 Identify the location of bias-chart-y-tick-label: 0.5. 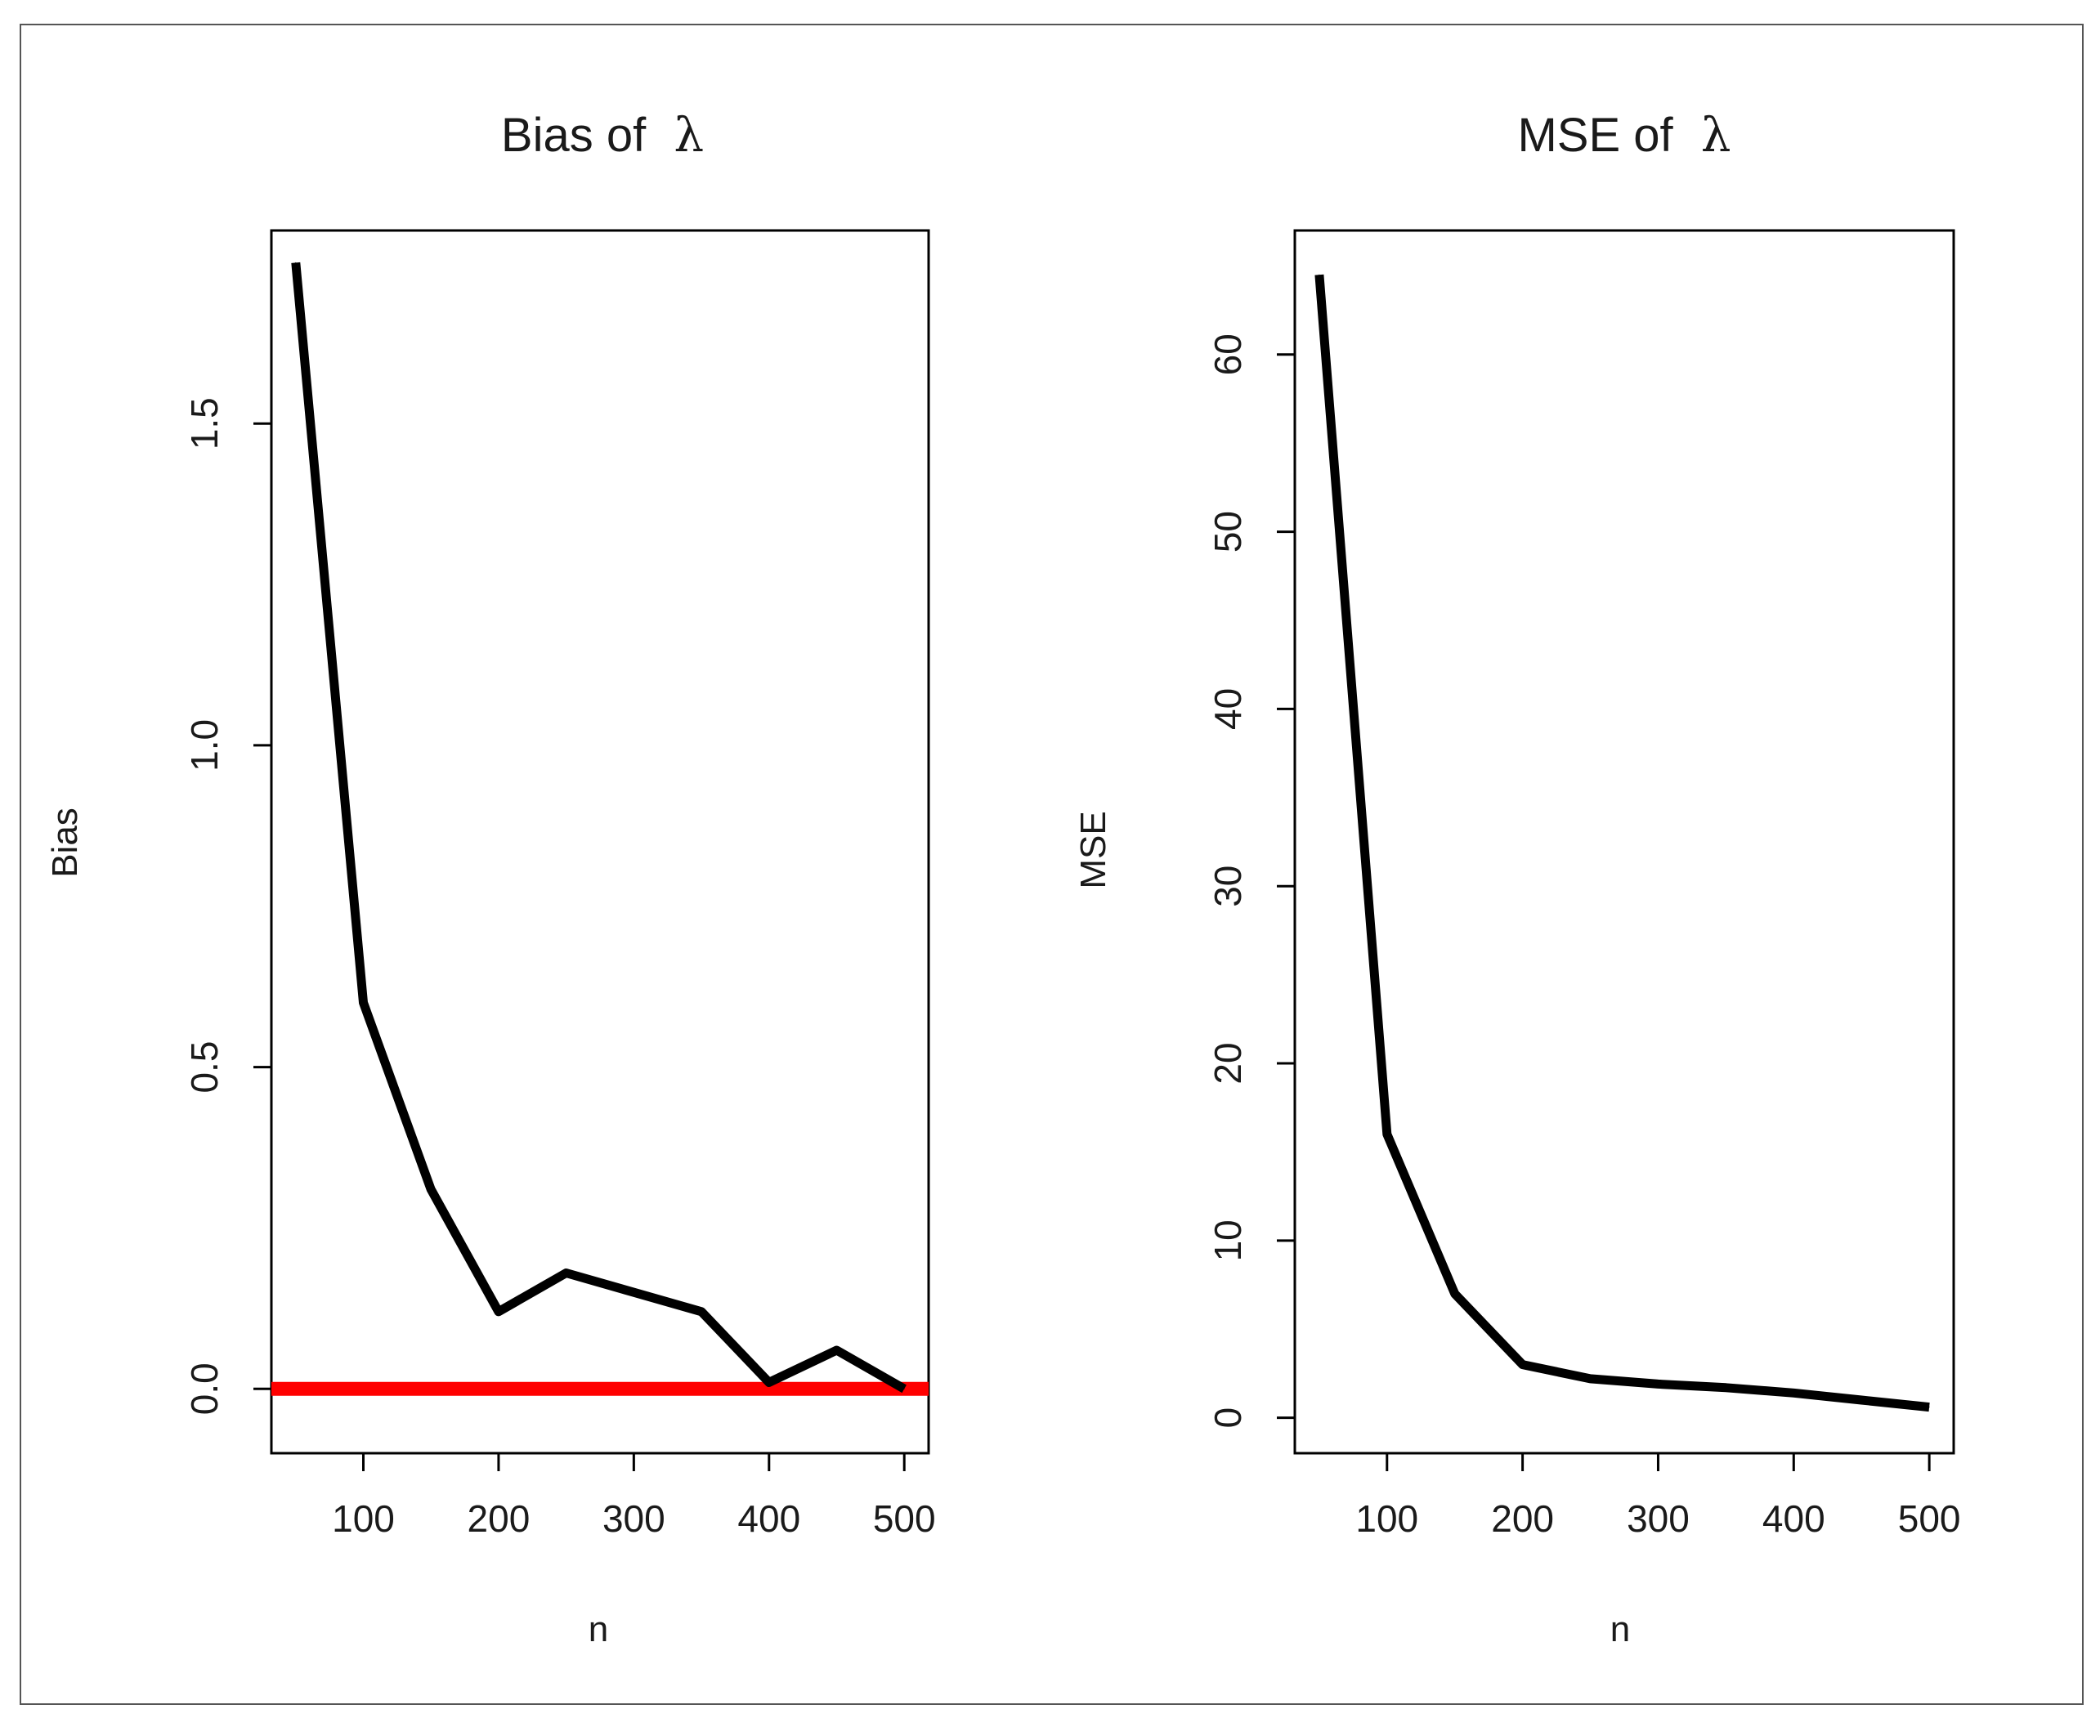
(204, 1067).